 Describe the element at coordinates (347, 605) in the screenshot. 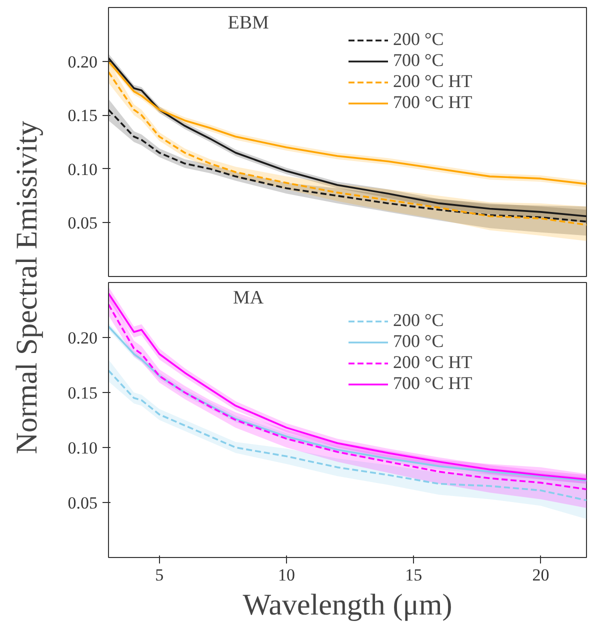

I see `x-axis-title: Wavelength (μm)` at that location.